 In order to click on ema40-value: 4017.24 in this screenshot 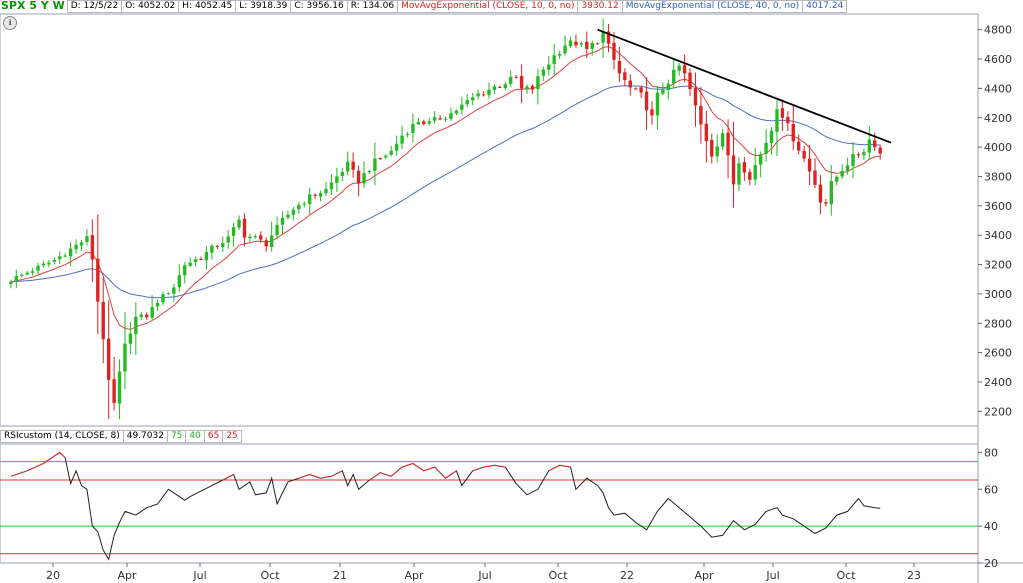, I will do `click(825, 6)`.